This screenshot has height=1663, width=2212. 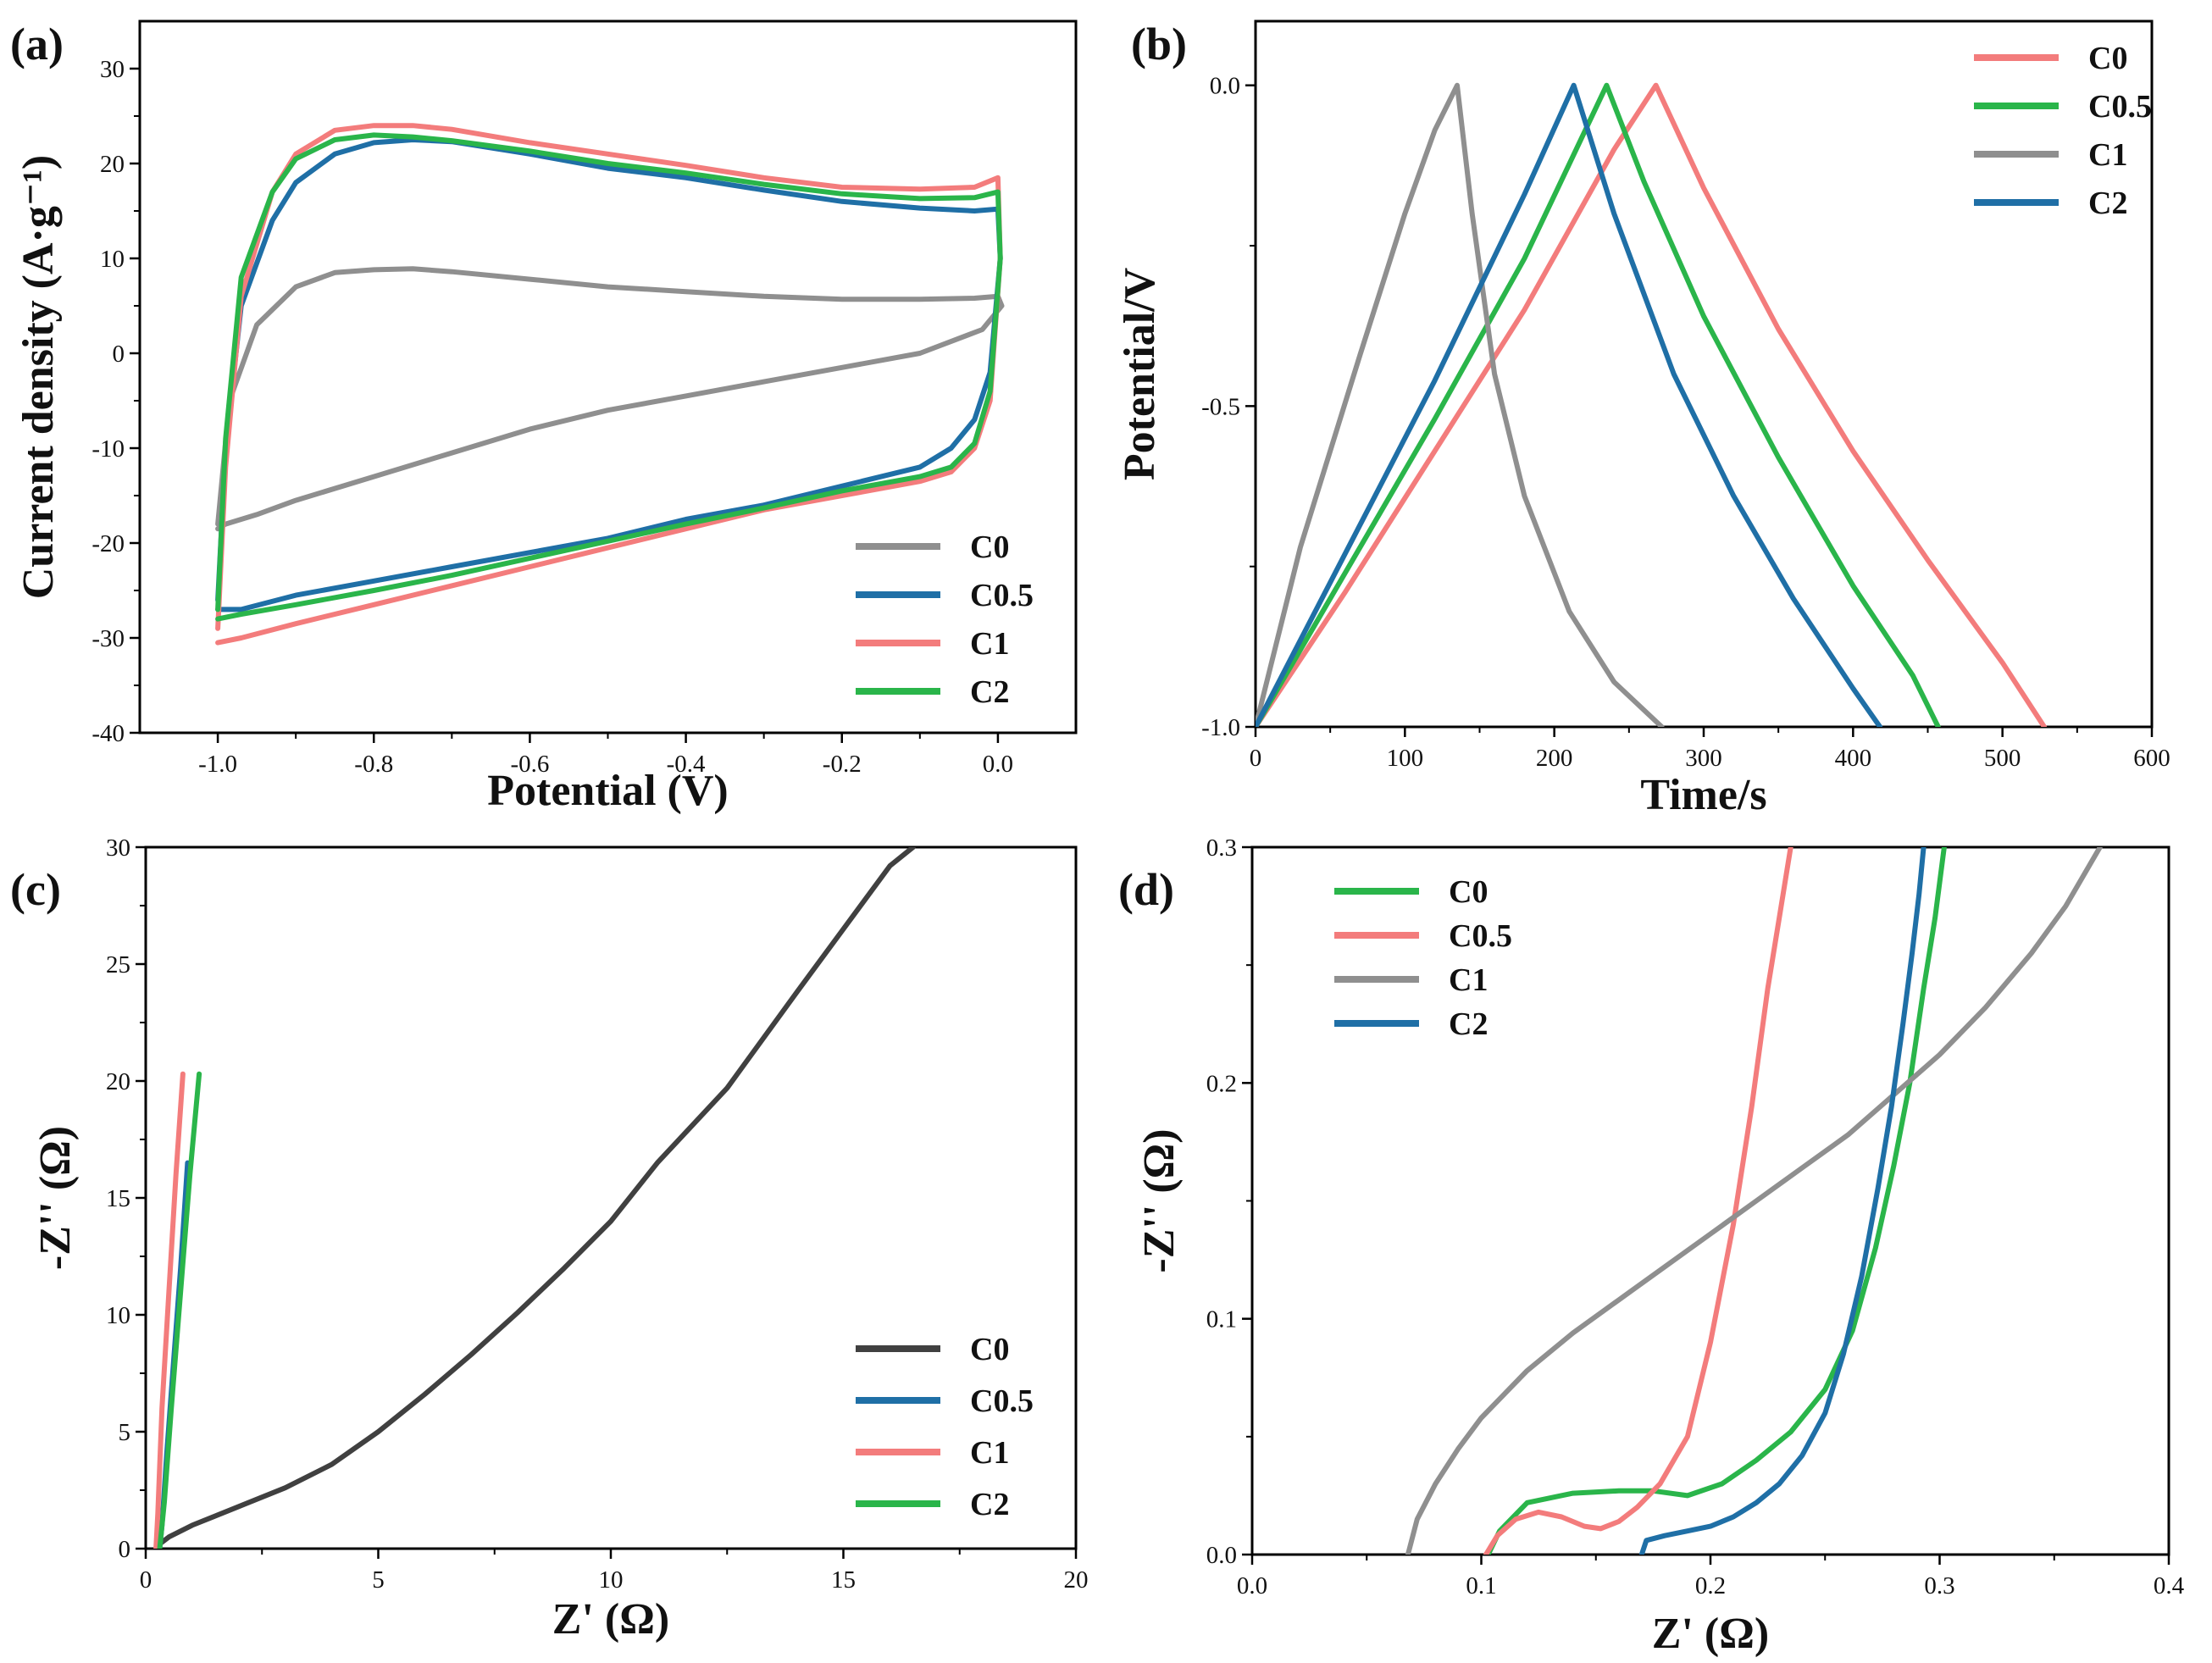 I want to click on x-tick-label-a: -0.6, so click(x=530, y=764).